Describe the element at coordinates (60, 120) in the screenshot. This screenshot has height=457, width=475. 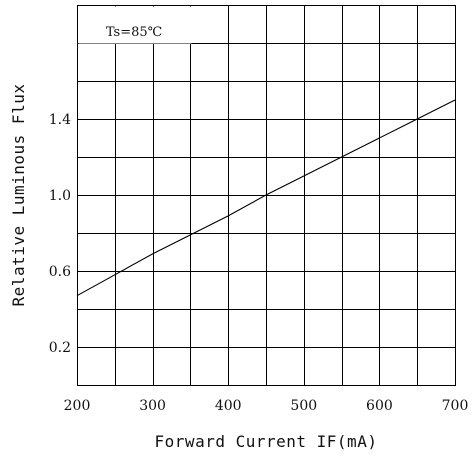
I see `y-tick-label: 1.4` at that location.